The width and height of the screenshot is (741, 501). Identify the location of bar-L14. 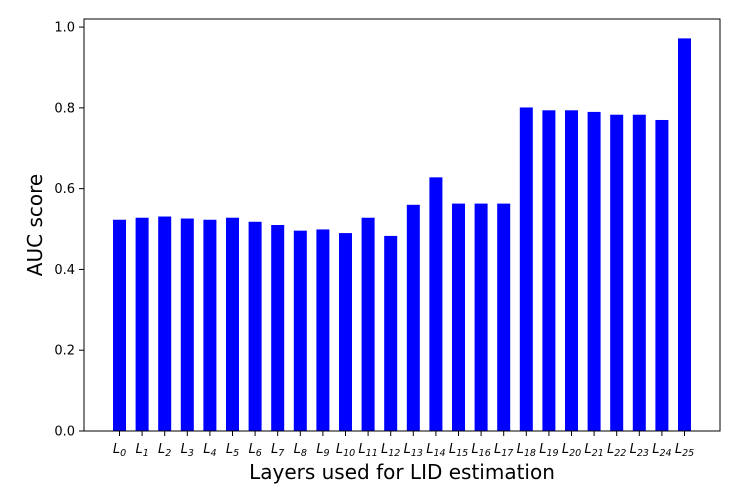
(436, 304).